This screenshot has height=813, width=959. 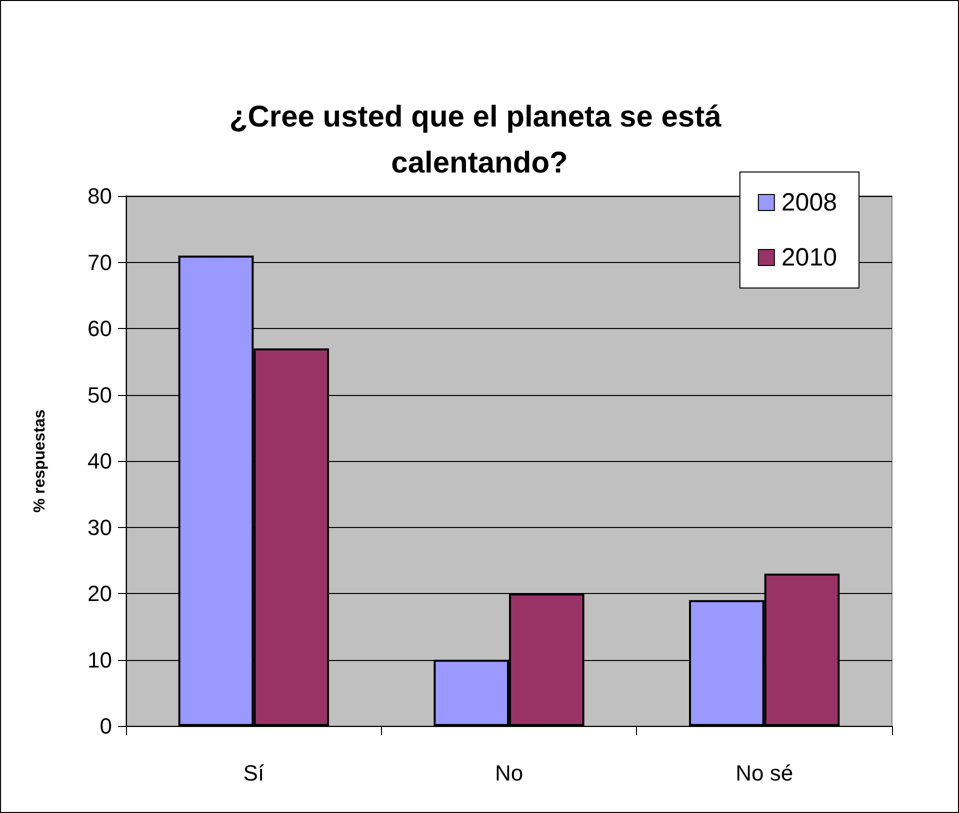 I want to click on chart-title: ¿Cree usted que el planeta se está calentando?, so click(x=479, y=140).